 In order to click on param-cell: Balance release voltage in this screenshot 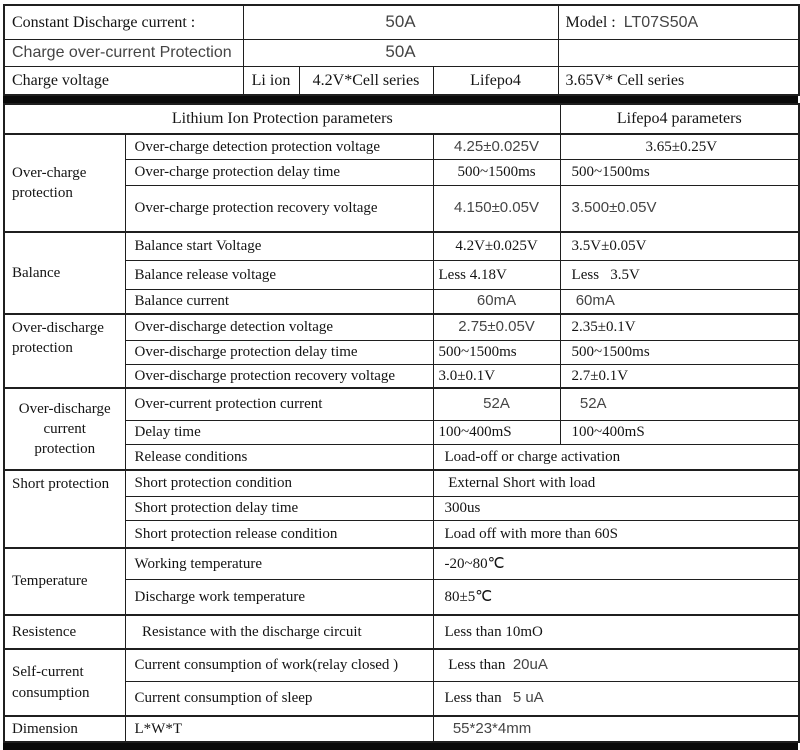, I will do `click(279, 274)`.